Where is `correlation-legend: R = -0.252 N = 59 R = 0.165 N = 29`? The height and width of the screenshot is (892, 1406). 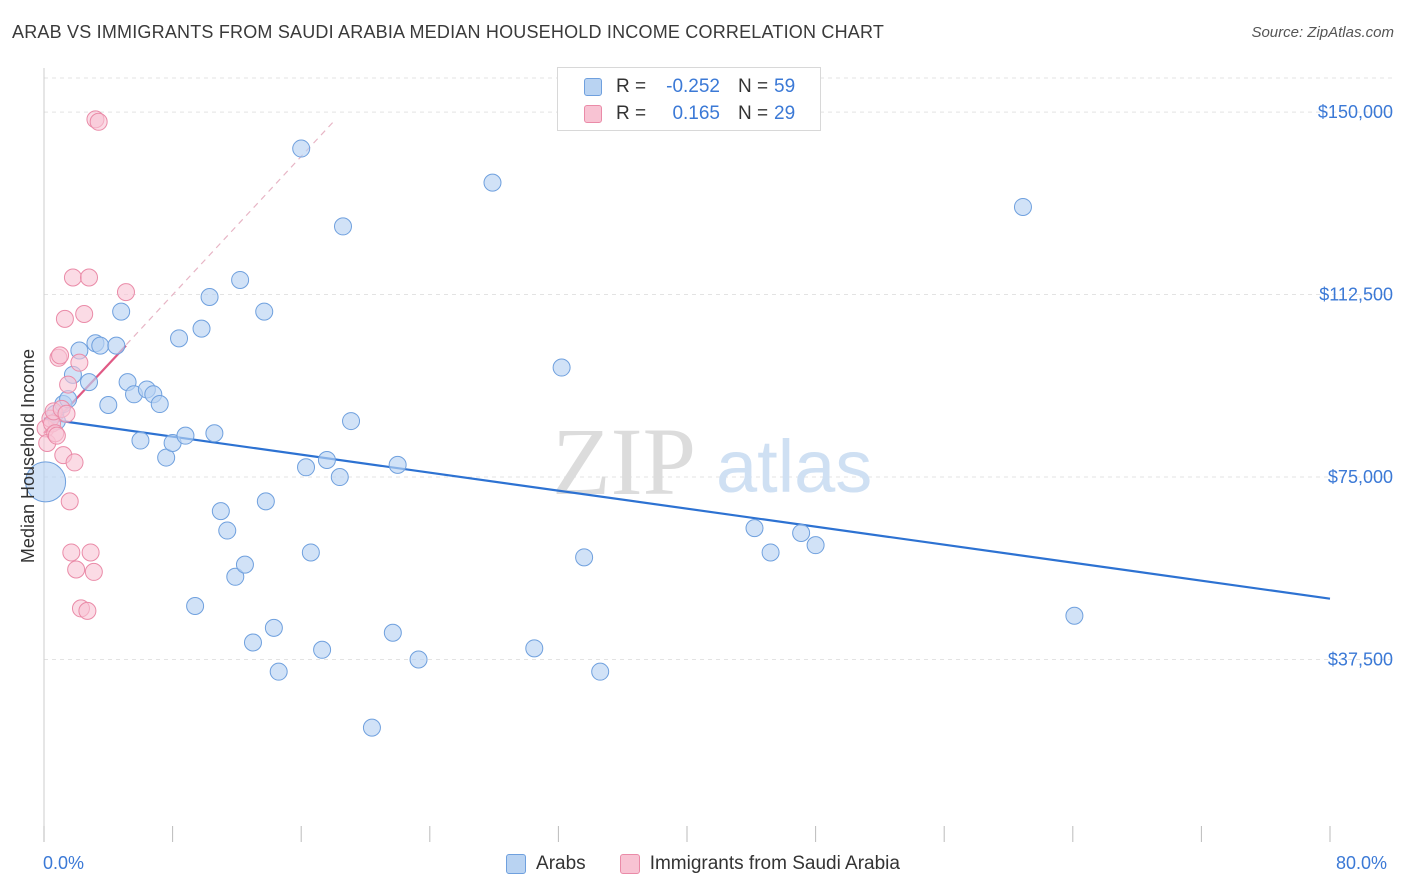
correlation-legend: R = -0.252 N = 59 R = 0.165 N = 29 is located at coordinates (689, 99).